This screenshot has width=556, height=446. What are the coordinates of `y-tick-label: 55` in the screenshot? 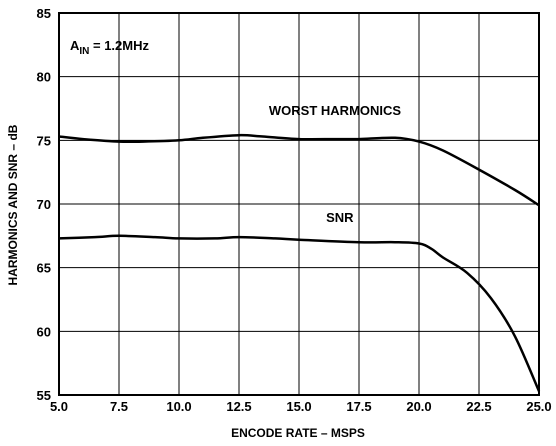 It's located at (44, 395).